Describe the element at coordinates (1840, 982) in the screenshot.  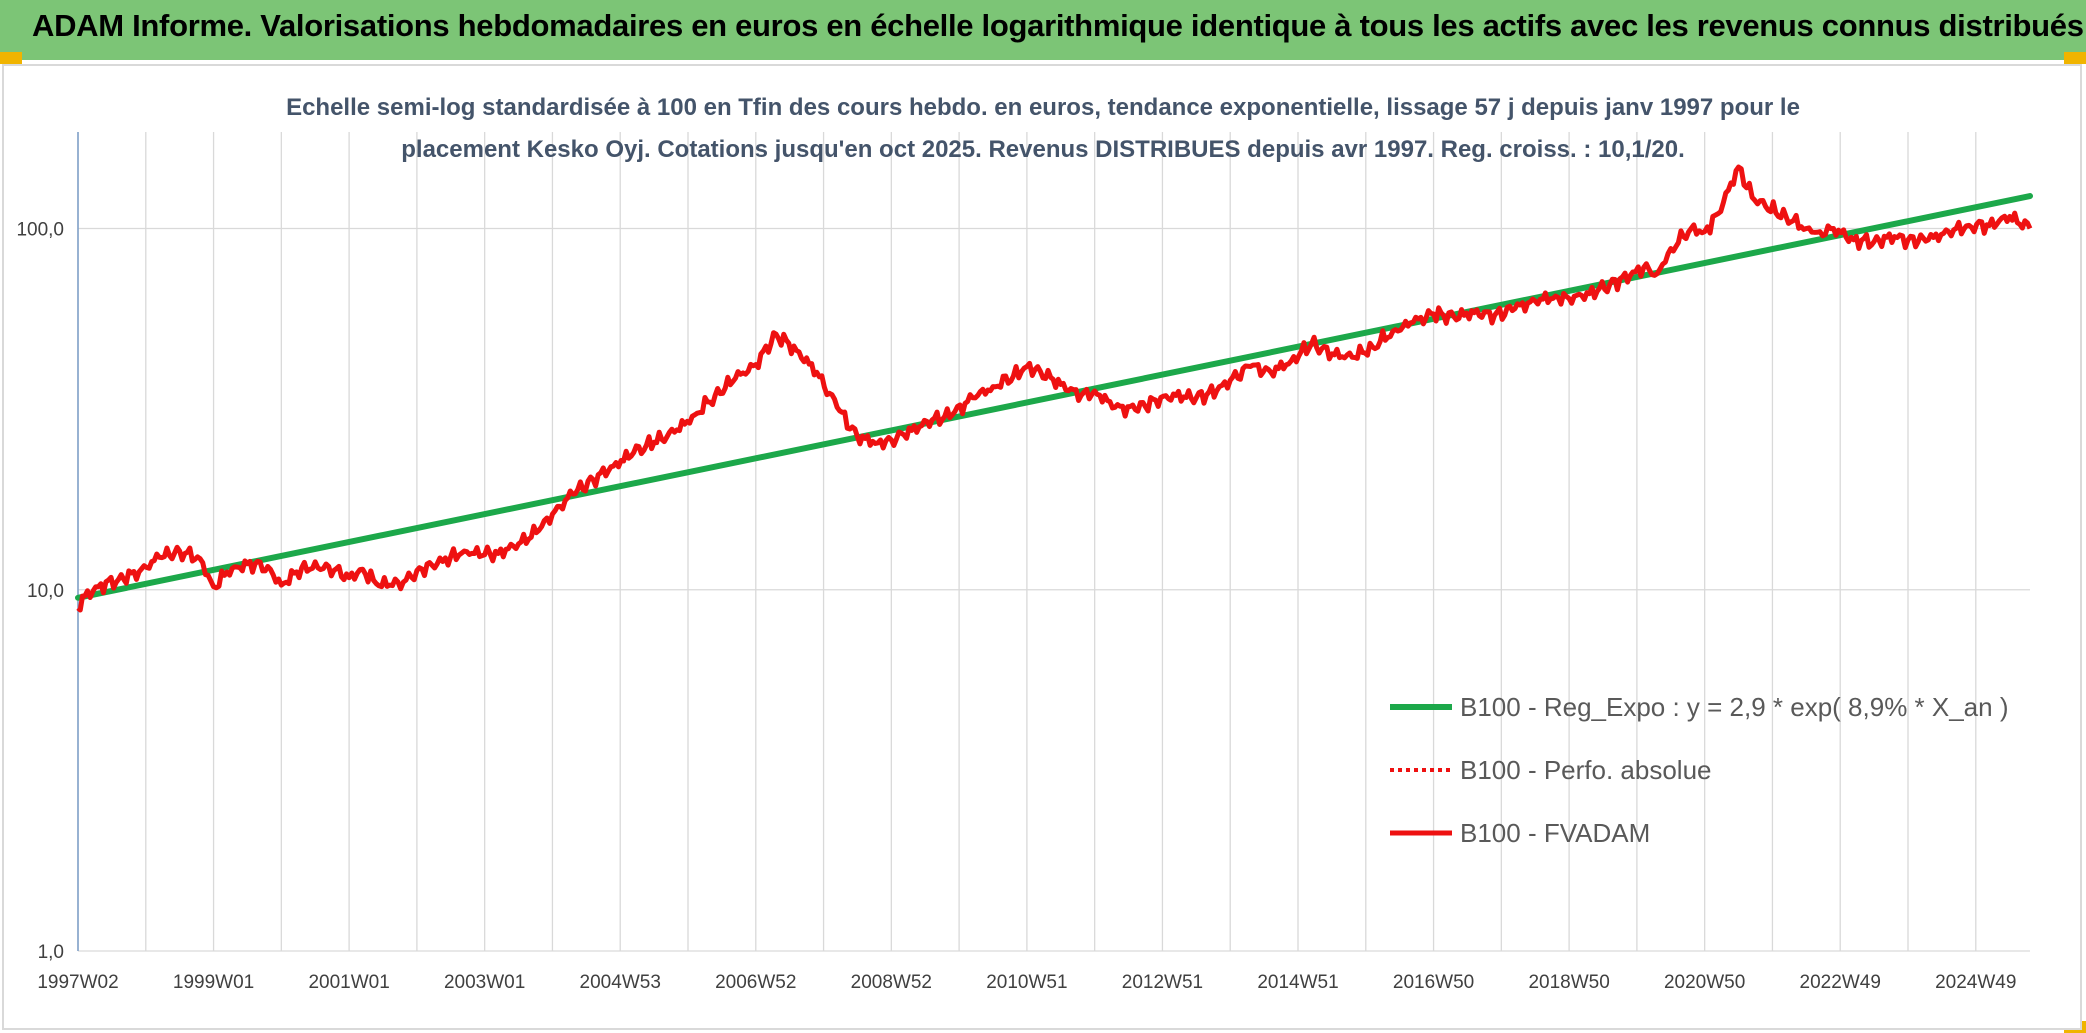
I see `x-tick-label: 2022W49` at that location.